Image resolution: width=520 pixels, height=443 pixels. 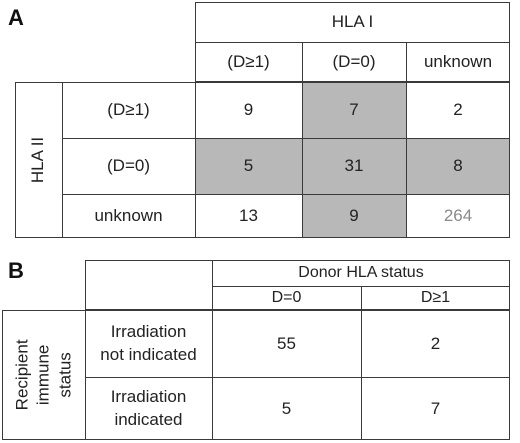 I want to click on row-header-irradiation-indicated: Irradiation indicated, so click(x=148, y=408).